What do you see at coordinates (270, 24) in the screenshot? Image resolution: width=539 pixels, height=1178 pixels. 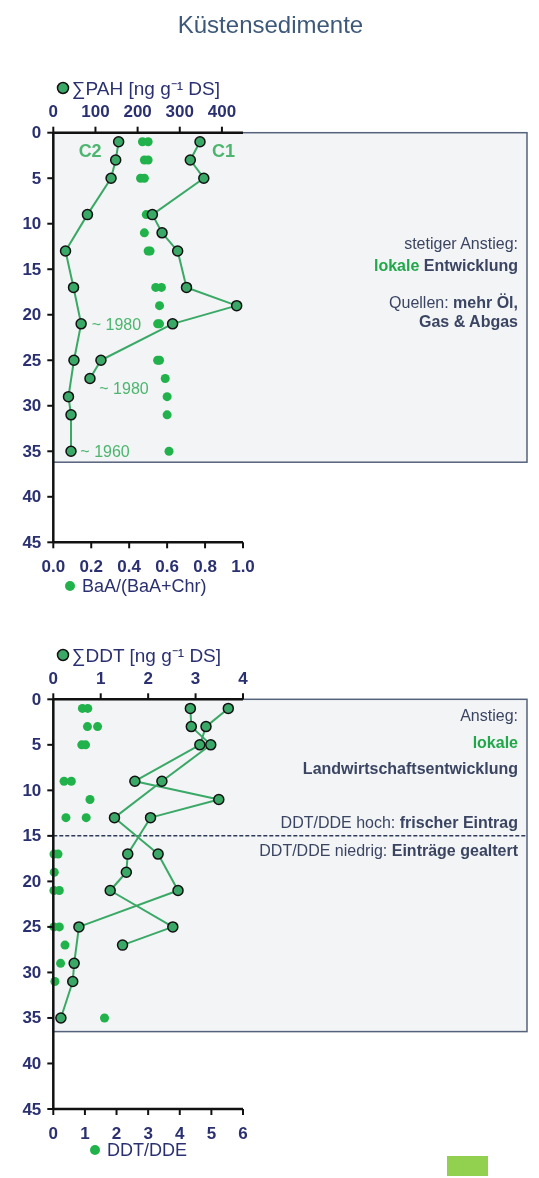 I see `chart-title: Küstensedimente` at bounding box center [270, 24].